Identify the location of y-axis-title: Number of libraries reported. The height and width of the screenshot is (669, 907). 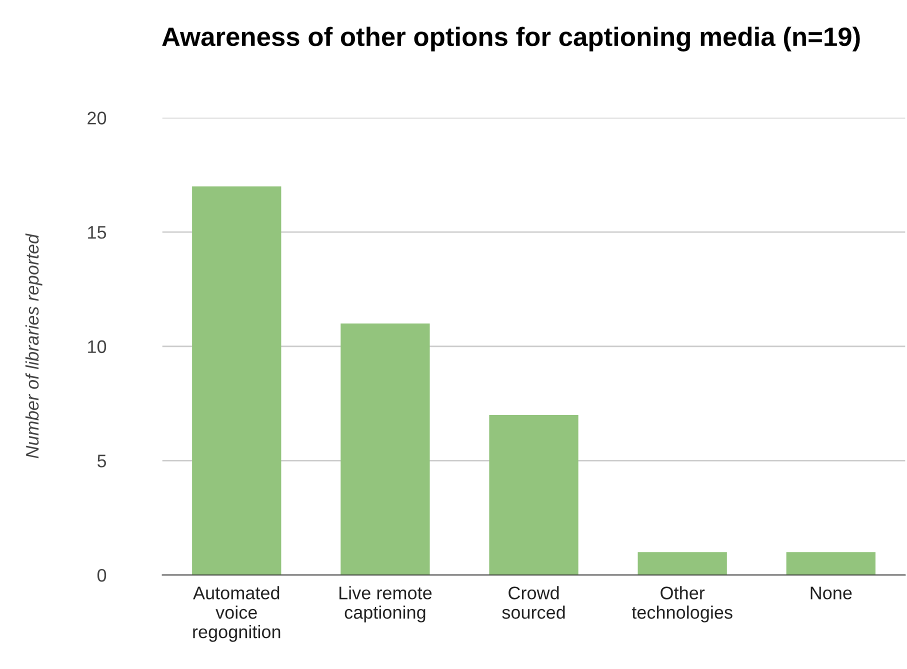
(33, 345).